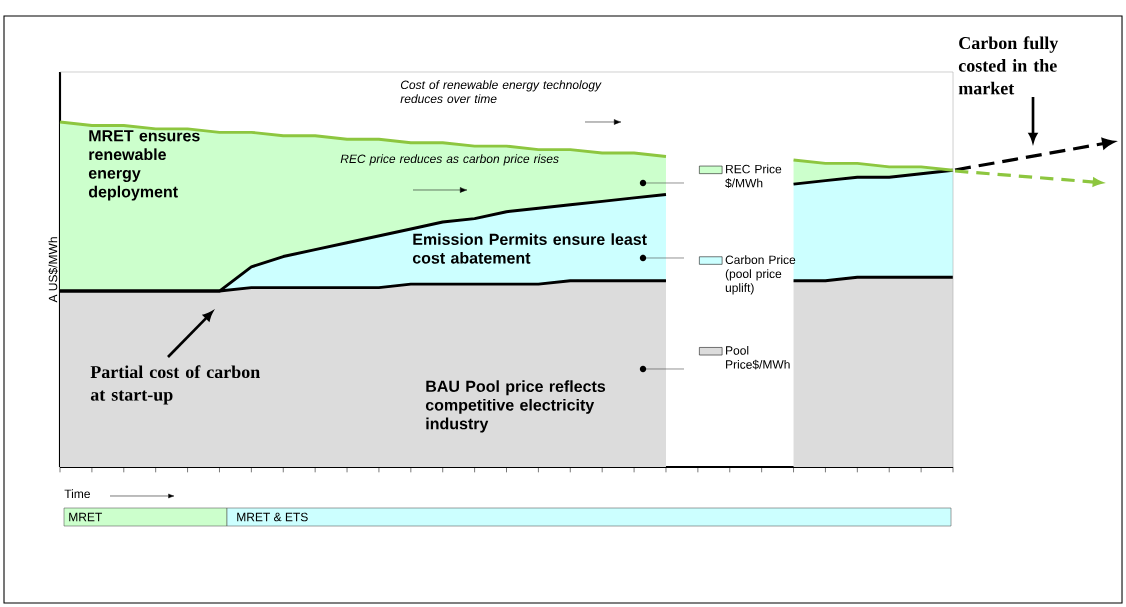  I want to click on text: Carbon fully costed in the market, so click(1008, 65).